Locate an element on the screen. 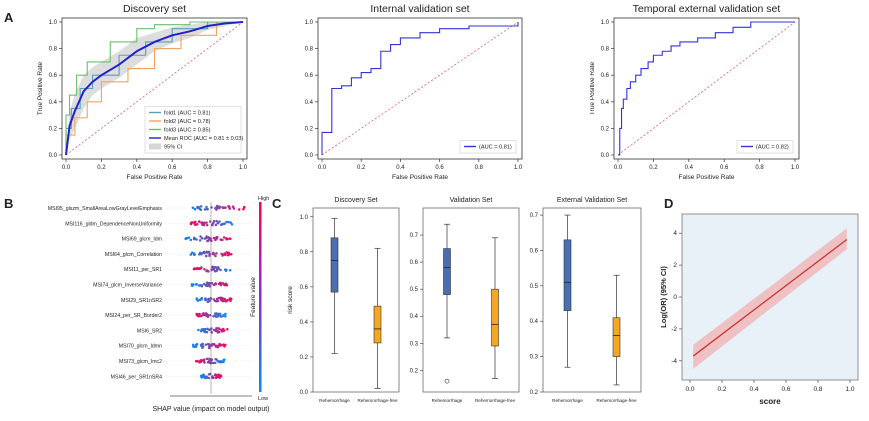 The width and height of the screenshot is (869, 421). y-axis-label: True Positive Rate is located at coordinates (40, 89).